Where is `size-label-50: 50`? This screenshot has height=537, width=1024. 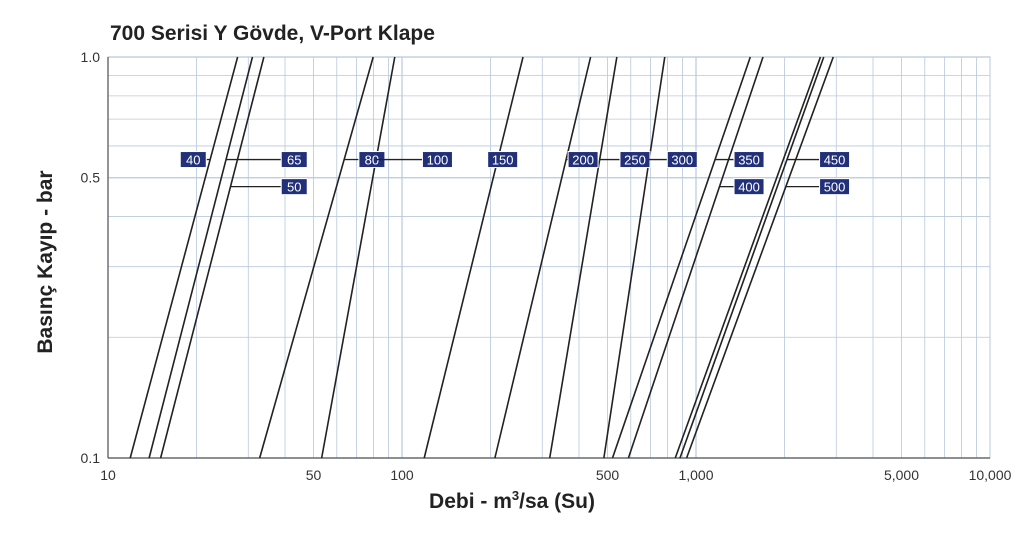
size-label-50: 50 is located at coordinates (294, 187).